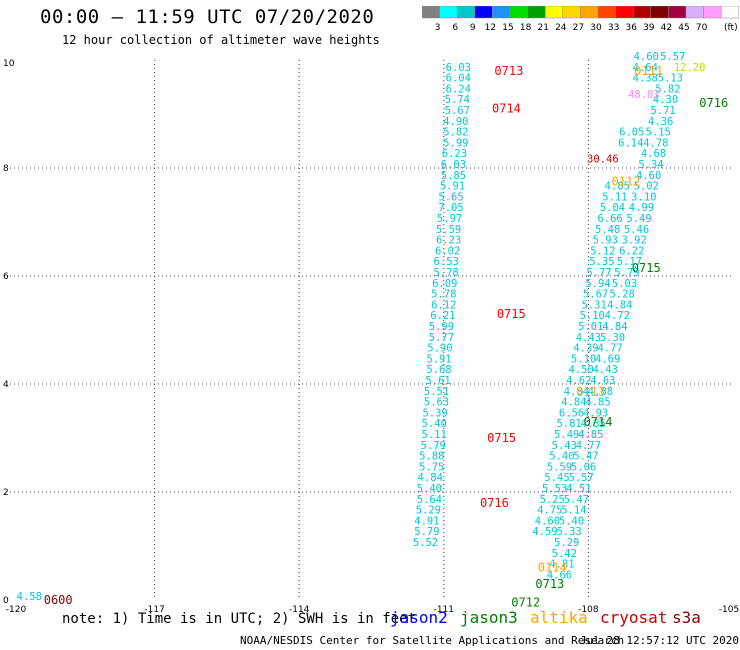 The image size is (740, 650). I want to click on wave-height-label: 5.11, so click(434, 435).